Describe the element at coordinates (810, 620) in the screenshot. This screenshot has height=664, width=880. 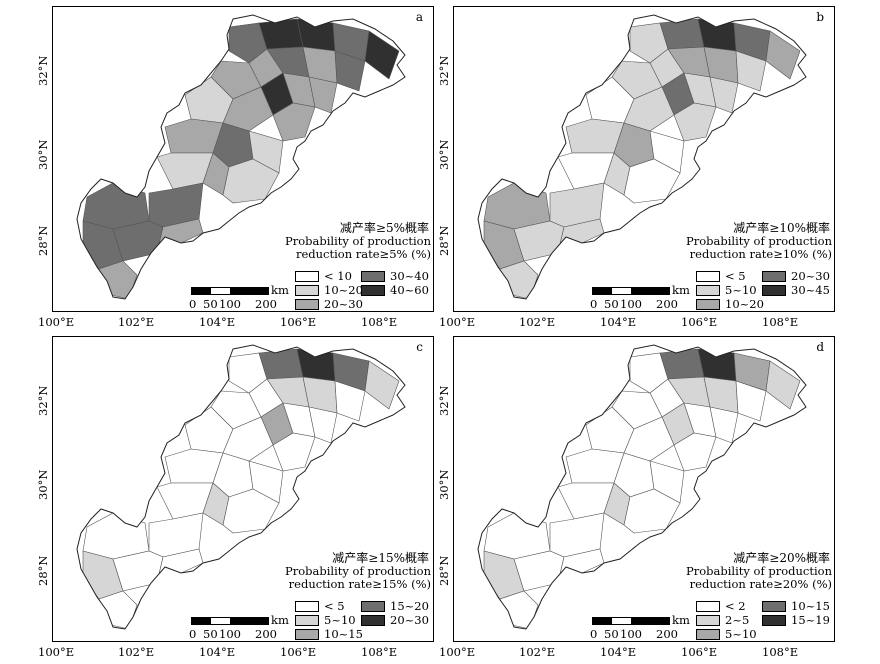
I see `legend-label: 15~19` at that location.